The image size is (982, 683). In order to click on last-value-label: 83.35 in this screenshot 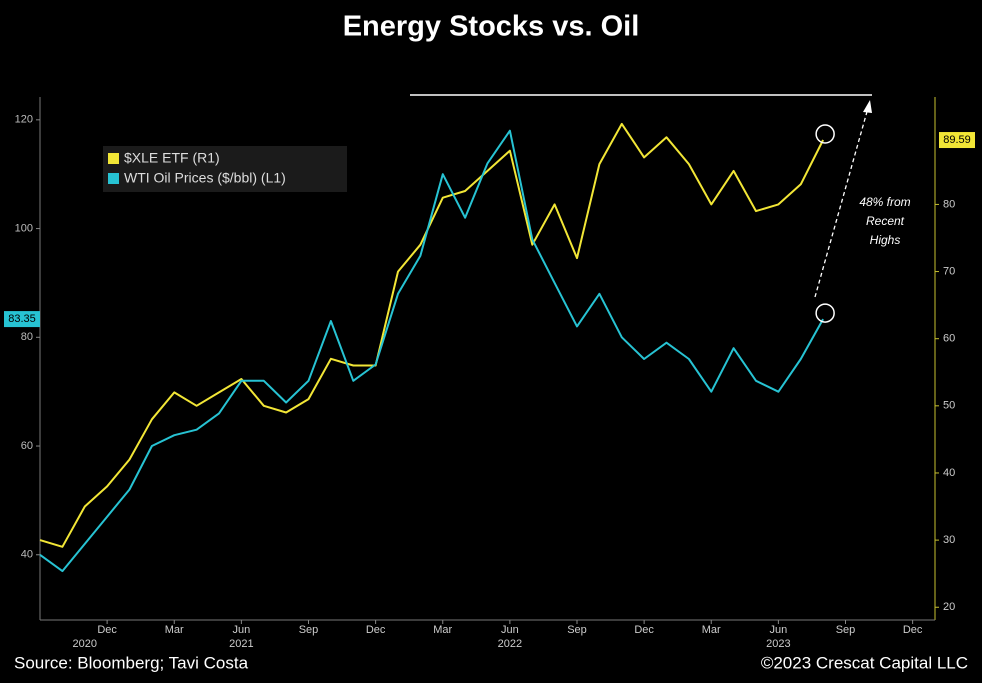, I will do `click(22, 319)`.